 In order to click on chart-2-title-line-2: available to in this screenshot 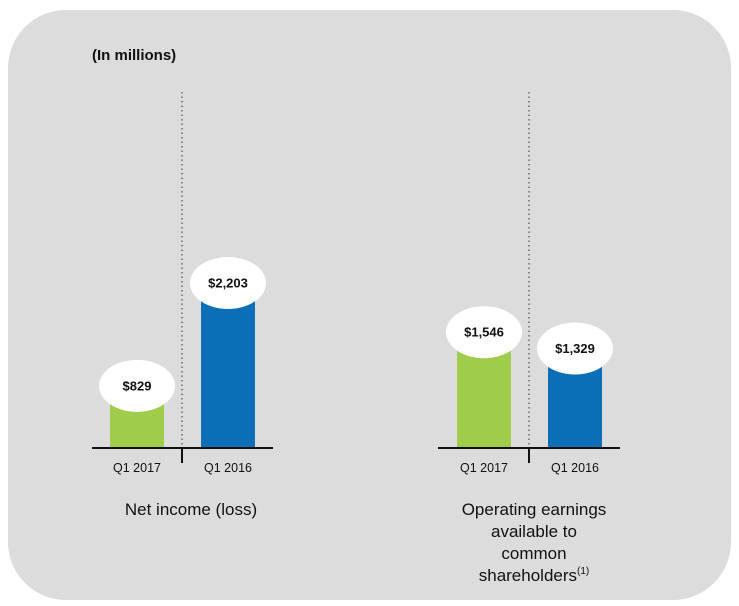, I will do `click(534, 531)`.